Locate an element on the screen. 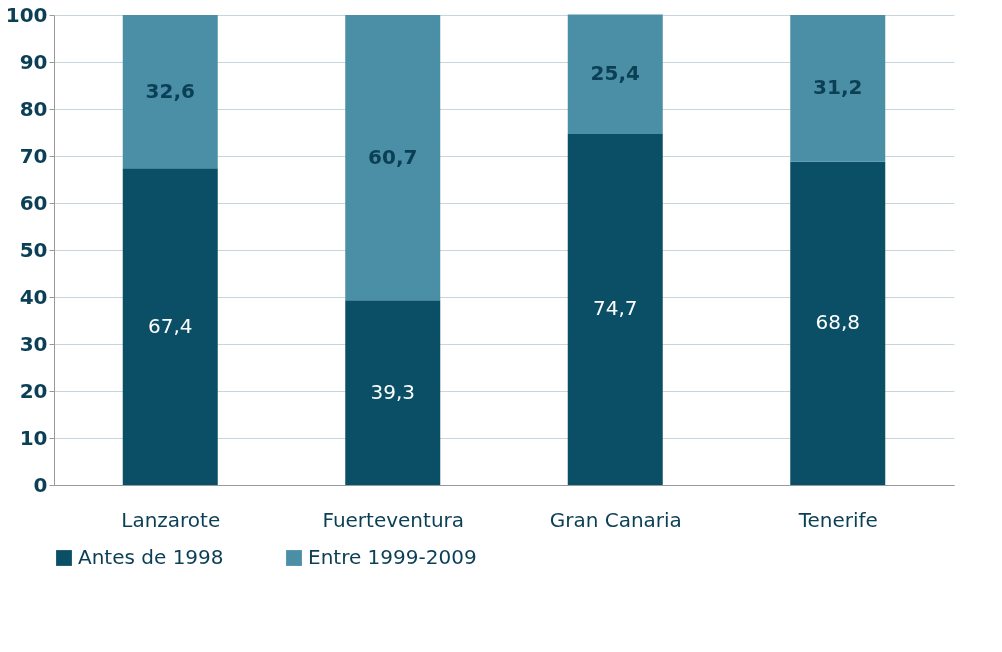  y-tick-label: 90 is located at coordinates (33, 61).